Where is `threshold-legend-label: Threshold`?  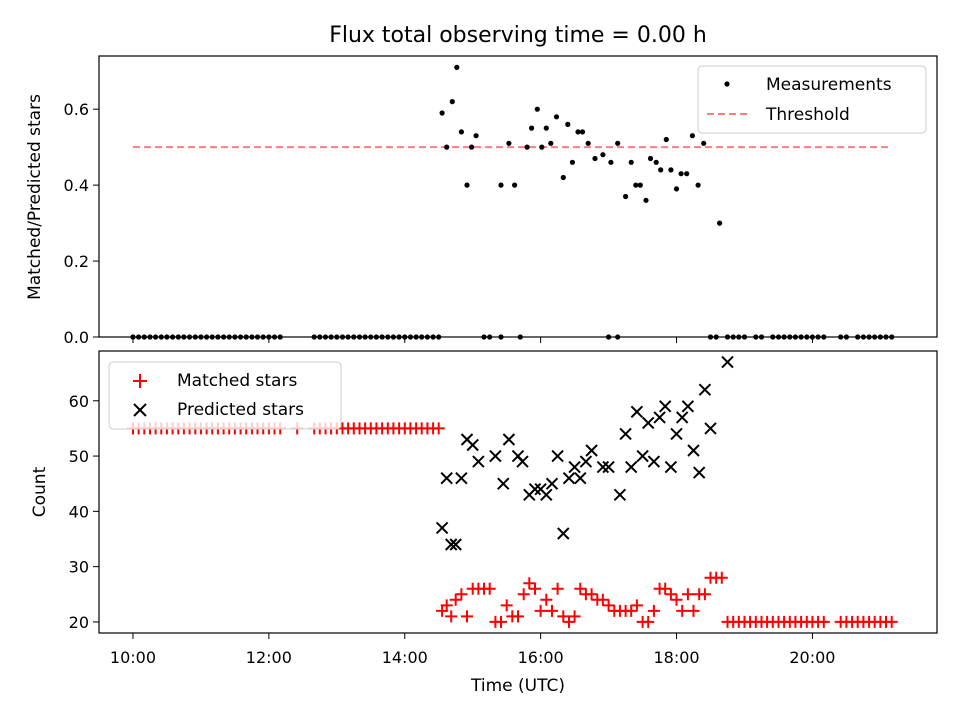 threshold-legend-label: Threshold is located at coordinates (807, 115).